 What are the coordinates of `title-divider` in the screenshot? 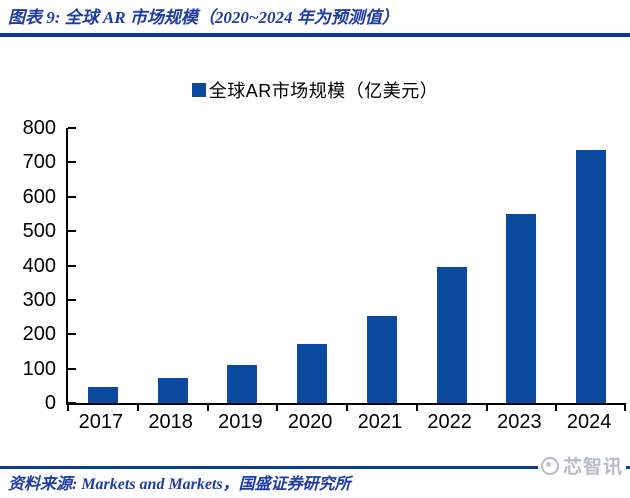 It's located at (315, 35).